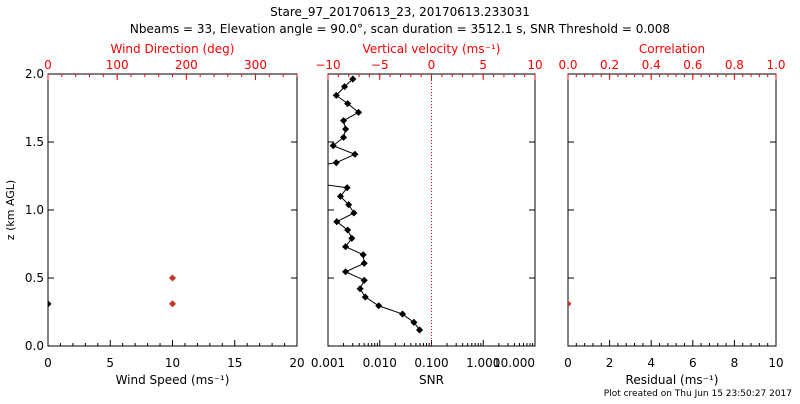 The width and height of the screenshot is (800, 404). Describe the element at coordinates (234, 363) in the screenshot. I see `x-tick-label: 15` at that location.